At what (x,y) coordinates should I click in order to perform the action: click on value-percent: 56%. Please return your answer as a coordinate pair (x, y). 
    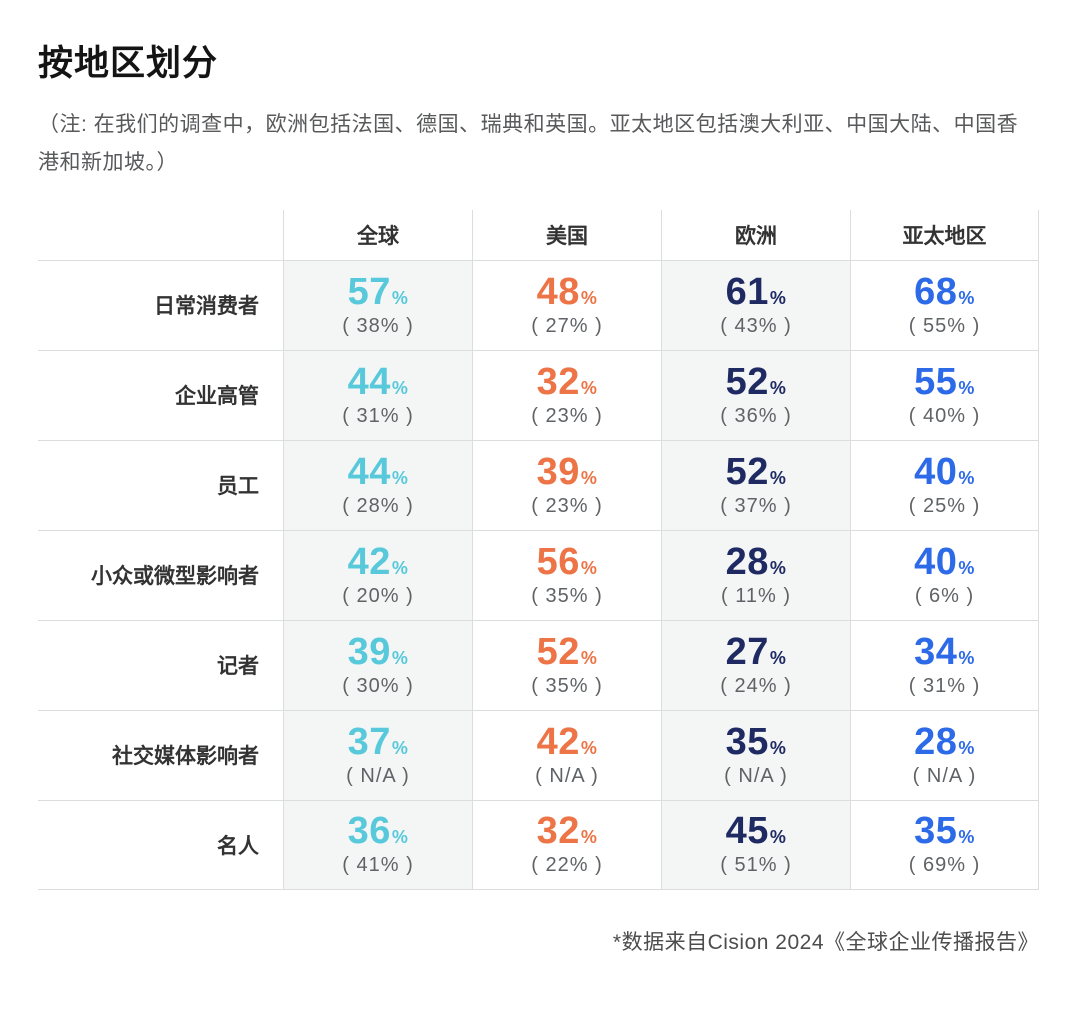
    Looking at the image, I should click on (567, 562).